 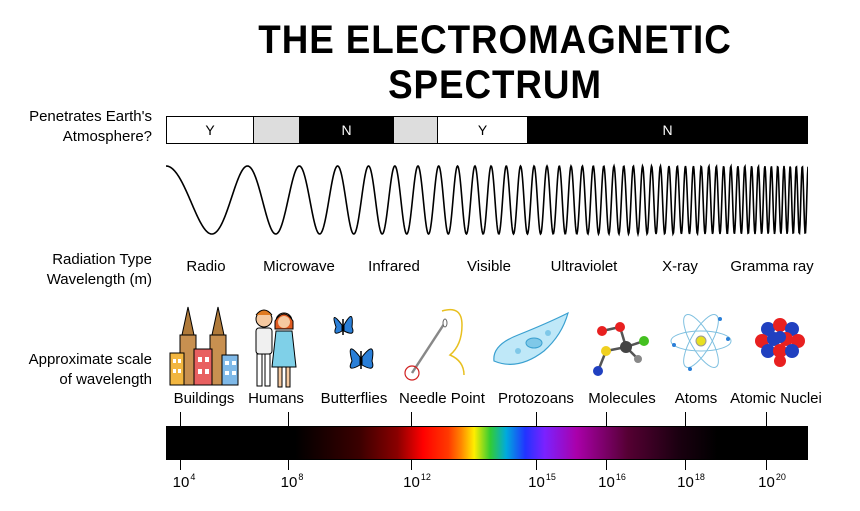 What do you see at coordinates (102, 259) in the screenshot?
I see `radiation-label-line1: Radiation Type` at bounding box center [102, 259].